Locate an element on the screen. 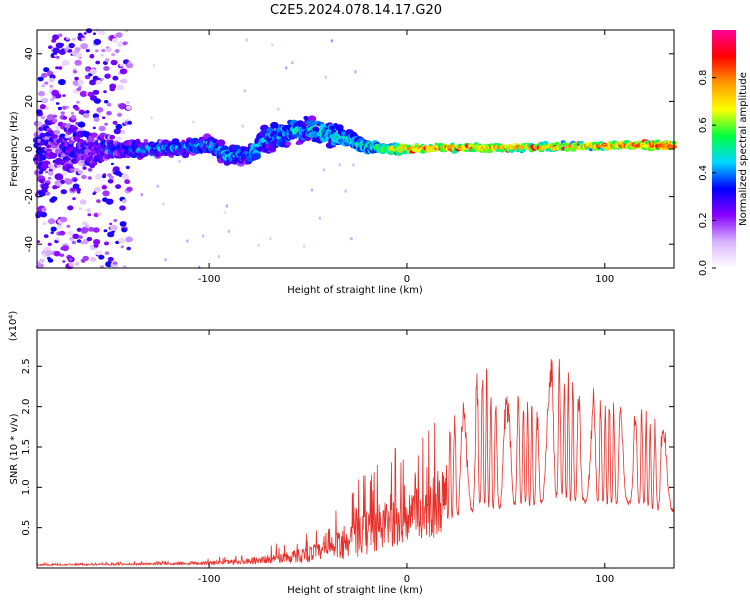 This screenshot has width=750, height=600. spectrogram-x-axis-label: Height of straight line (km) is located at coordinates (355, 290).